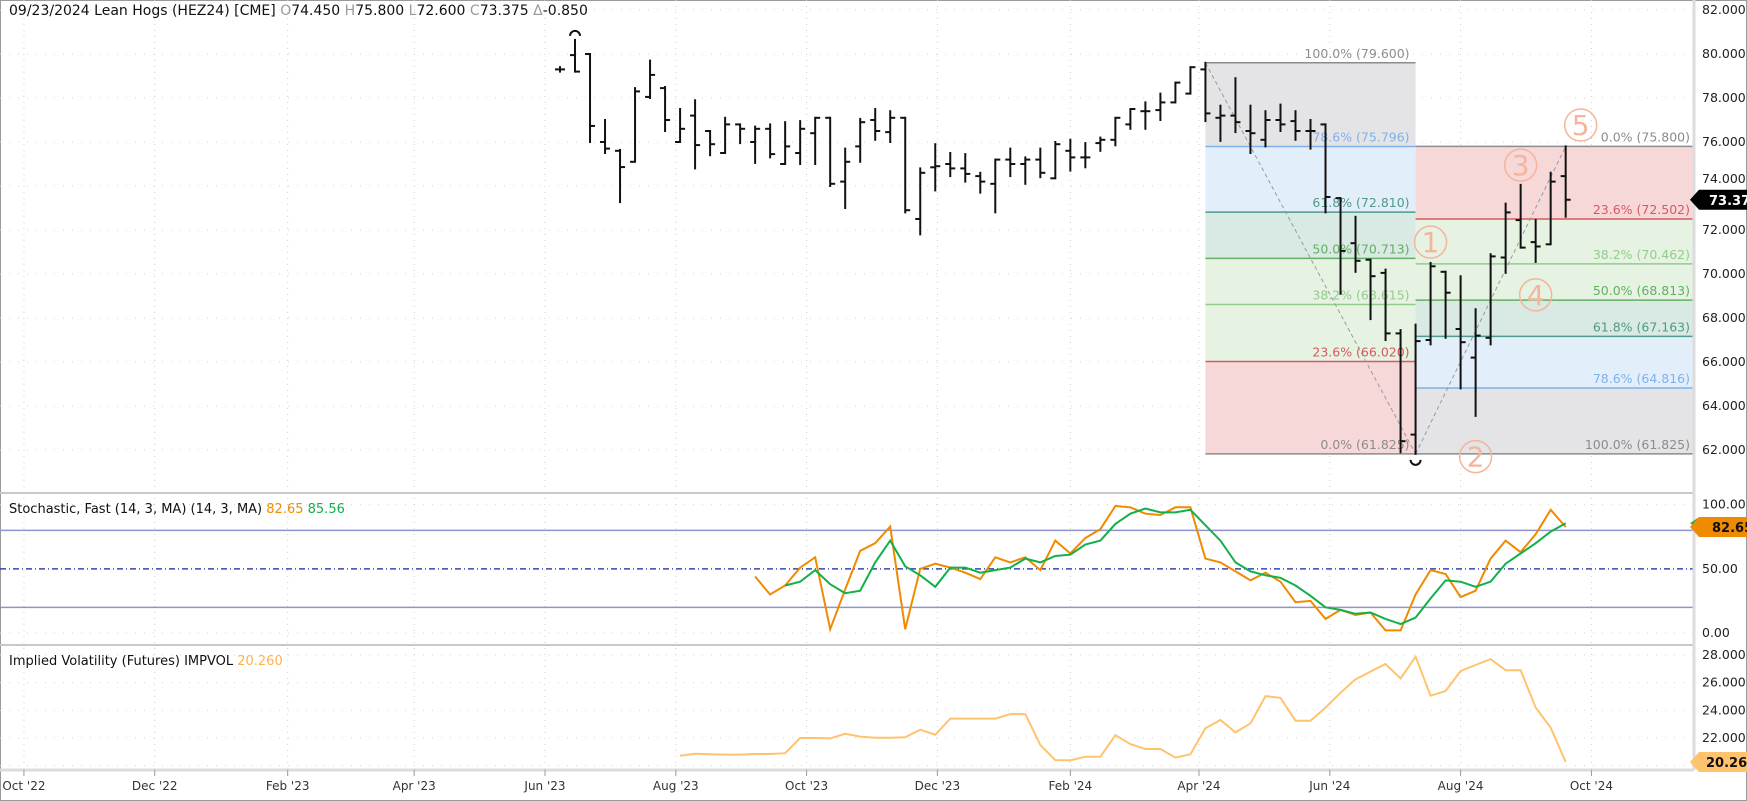 The height and width of the screenshot is (801, 1747). Describe the element at coordinates (538, 11) in the screenshot. I see `change-key: Δ` at that location.